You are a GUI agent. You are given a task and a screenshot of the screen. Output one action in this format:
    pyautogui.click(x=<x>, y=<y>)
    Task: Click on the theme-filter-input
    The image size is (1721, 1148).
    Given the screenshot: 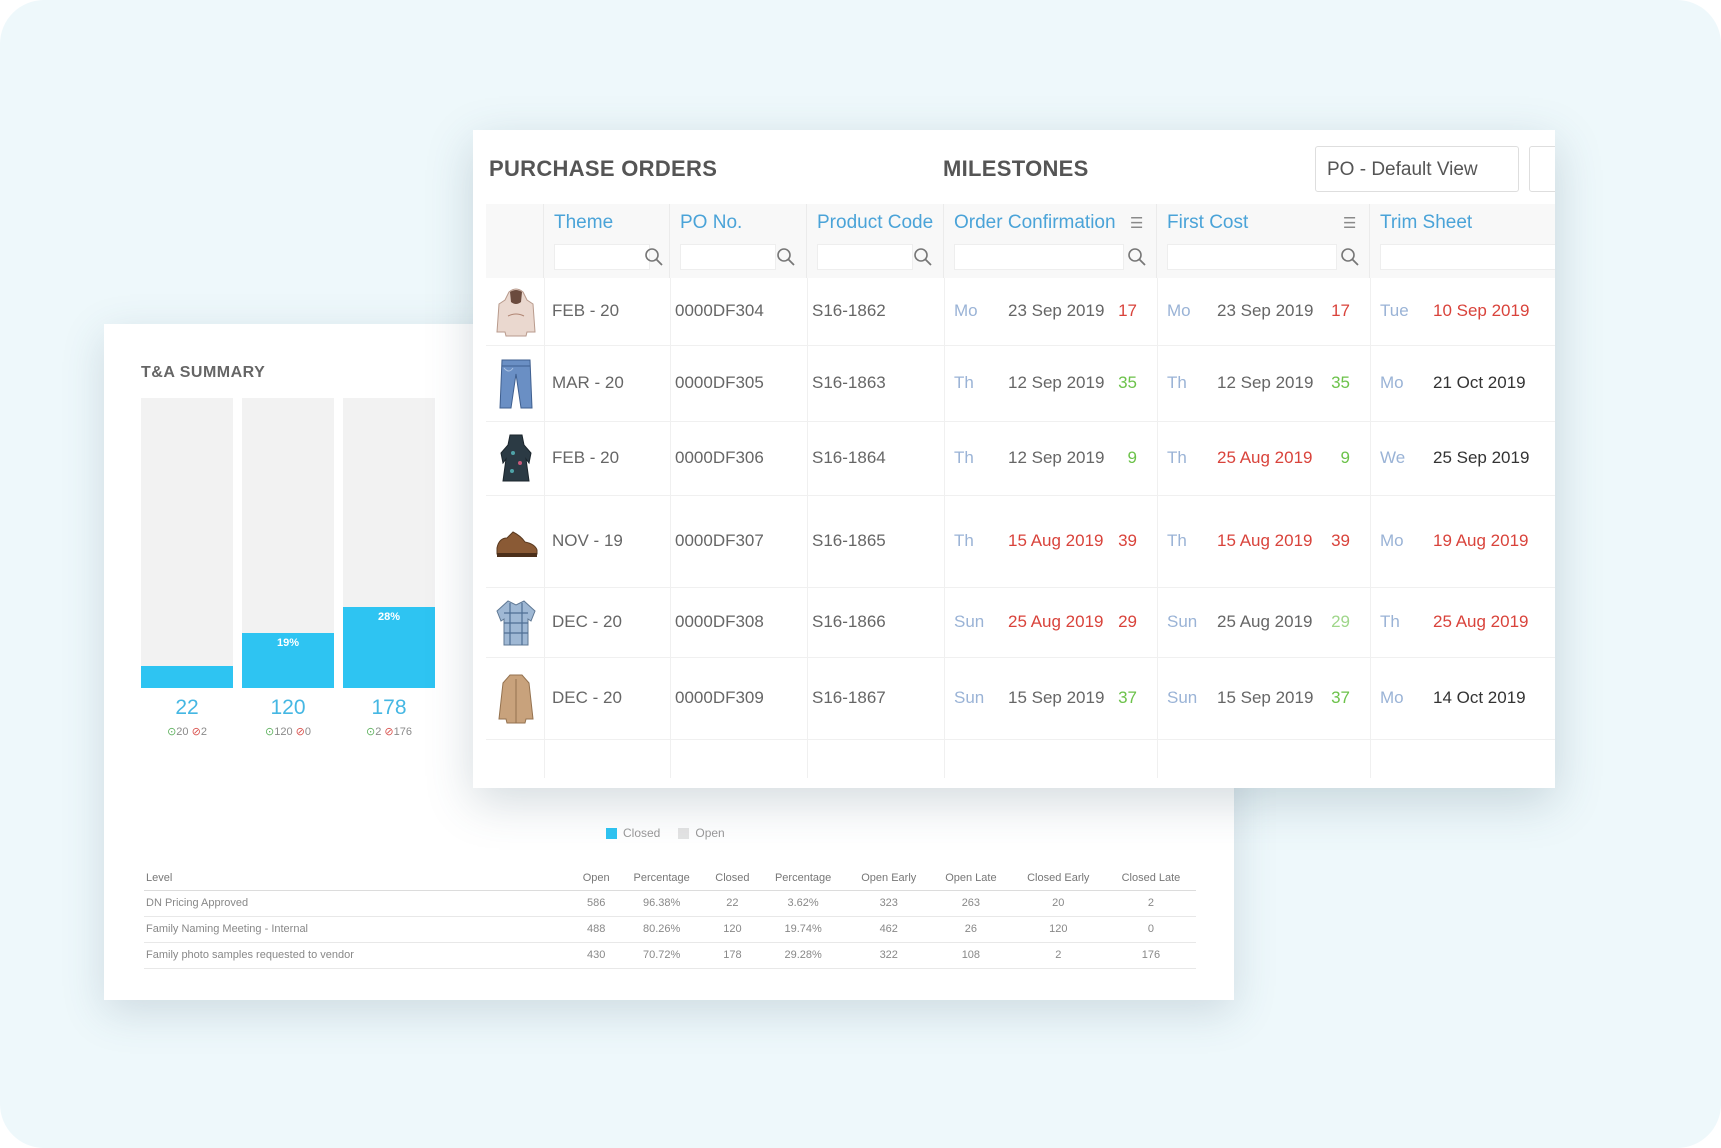 What is the action you would take?
    pyautogui.click(x=602, y=257)
    